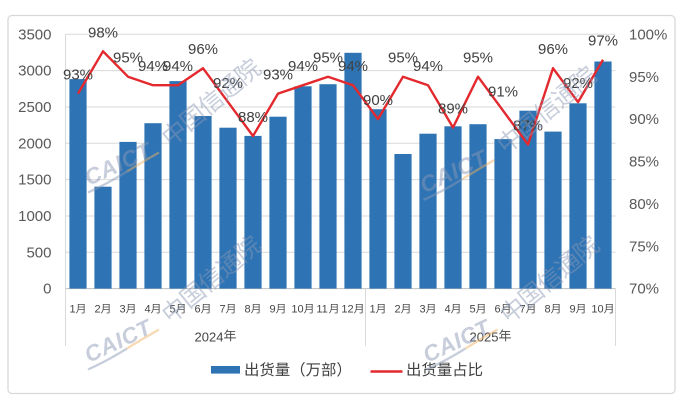  What do you see at coordinates (103, 32) in the screenshot?
I see `svg-text: 98%` at bounding box center [103, 32].